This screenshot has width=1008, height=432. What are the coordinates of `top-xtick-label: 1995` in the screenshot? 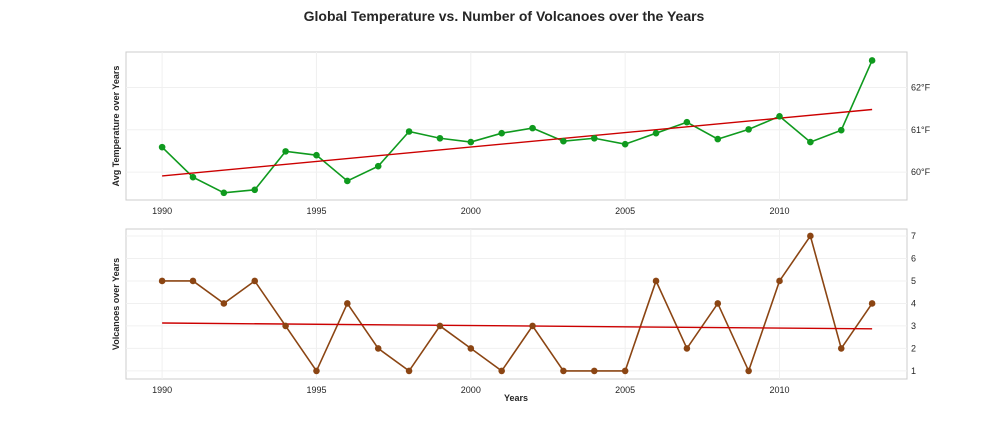 It's located at (316, 211).